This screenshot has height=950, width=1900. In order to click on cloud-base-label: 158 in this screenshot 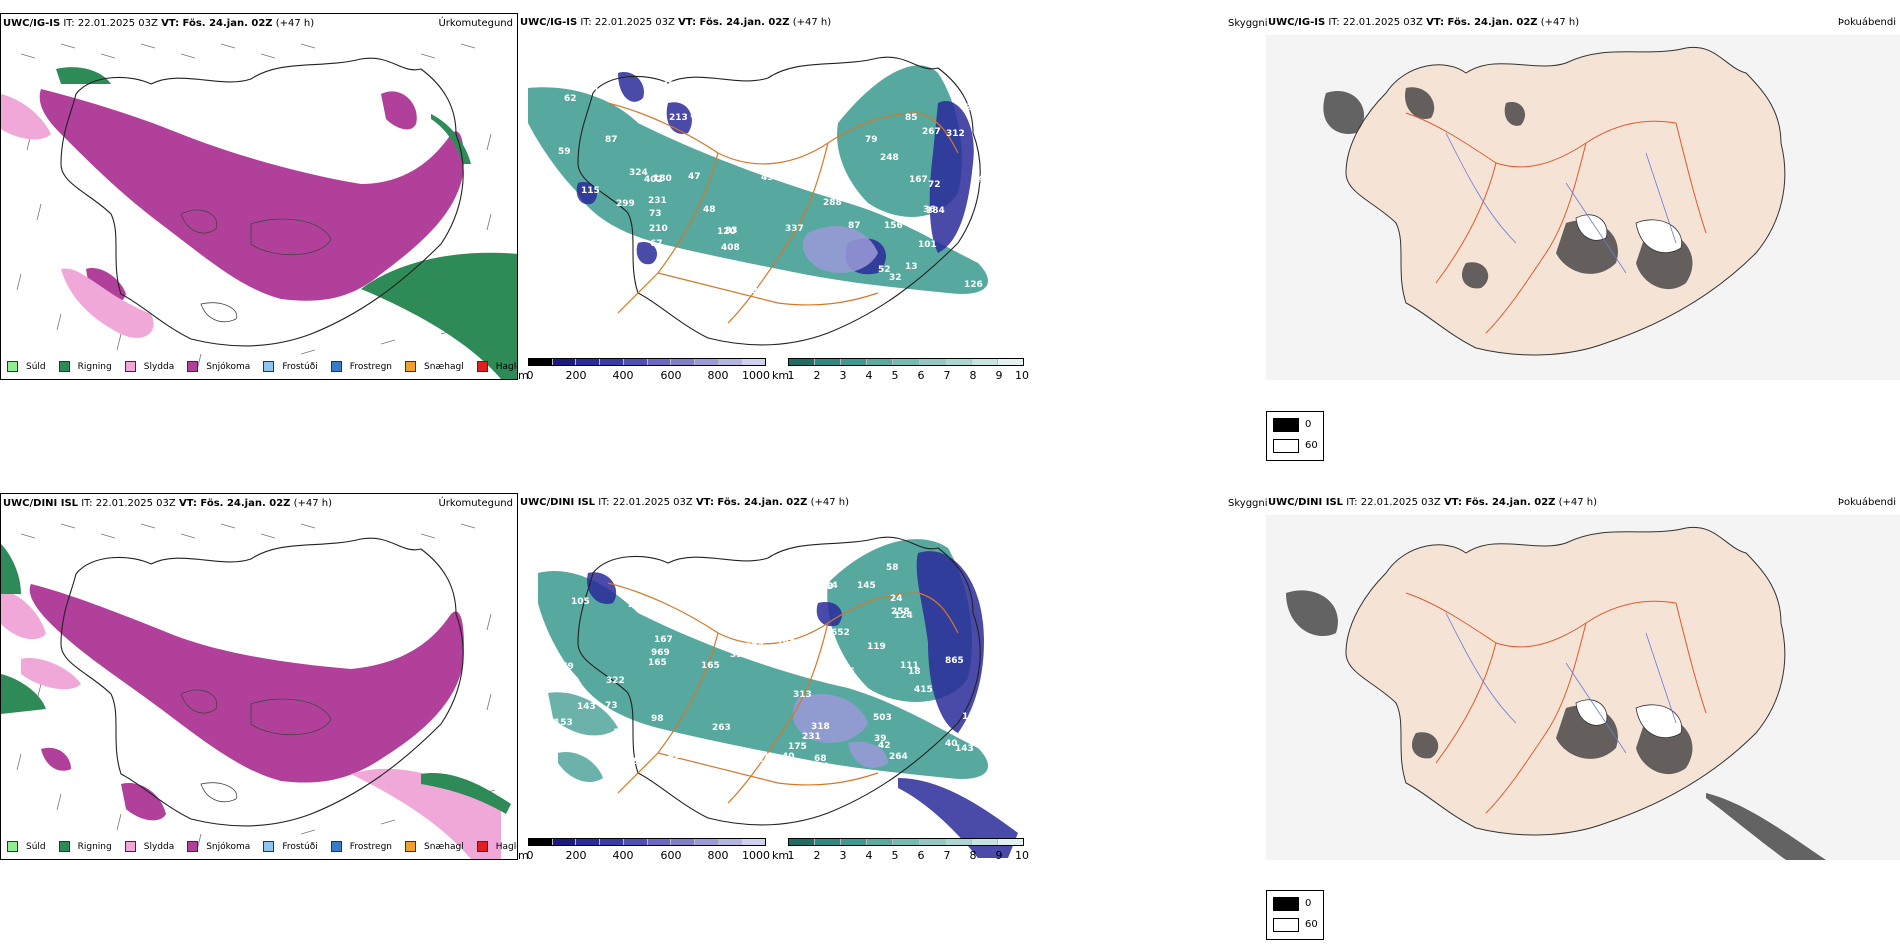, I will do `click(767, 120)`.